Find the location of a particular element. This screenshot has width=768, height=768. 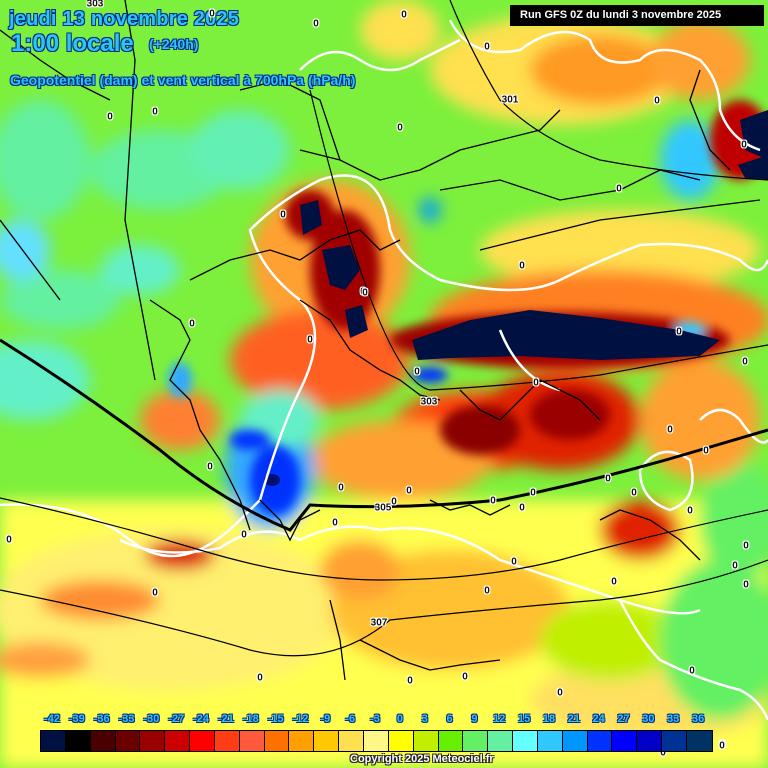

legend-tick-label: -33 is located at coordinates (126, 719).